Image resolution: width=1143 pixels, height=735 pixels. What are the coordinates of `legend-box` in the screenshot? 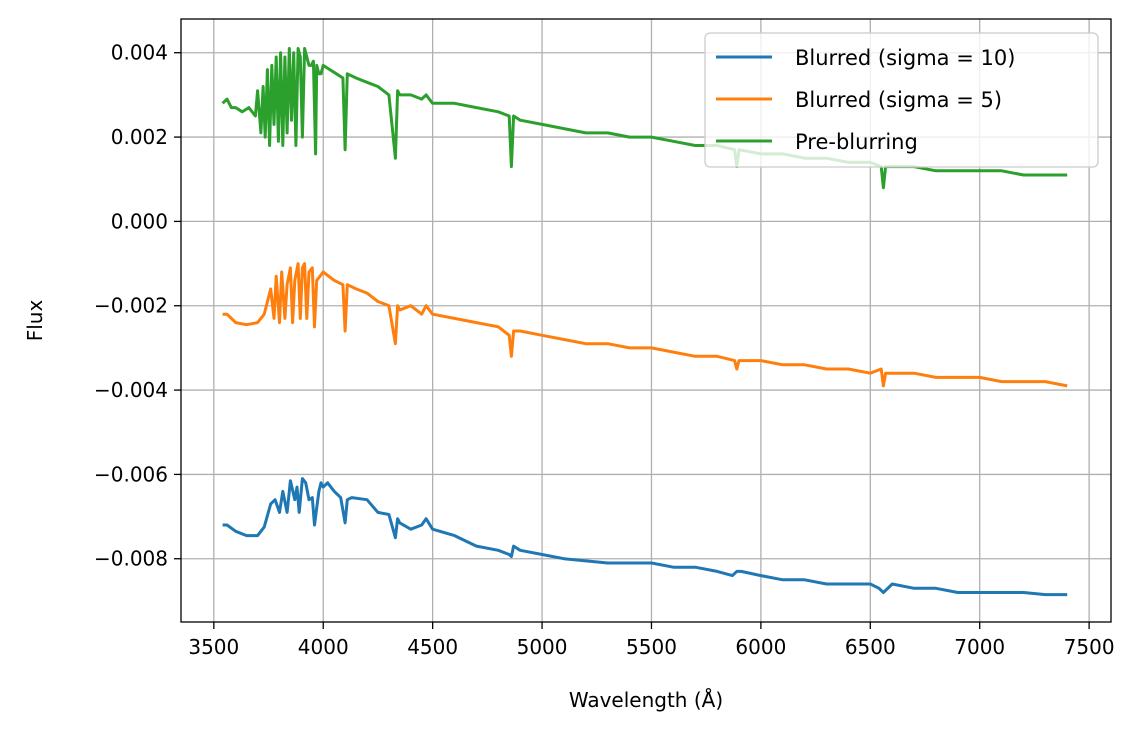 It's located at (901, 100).